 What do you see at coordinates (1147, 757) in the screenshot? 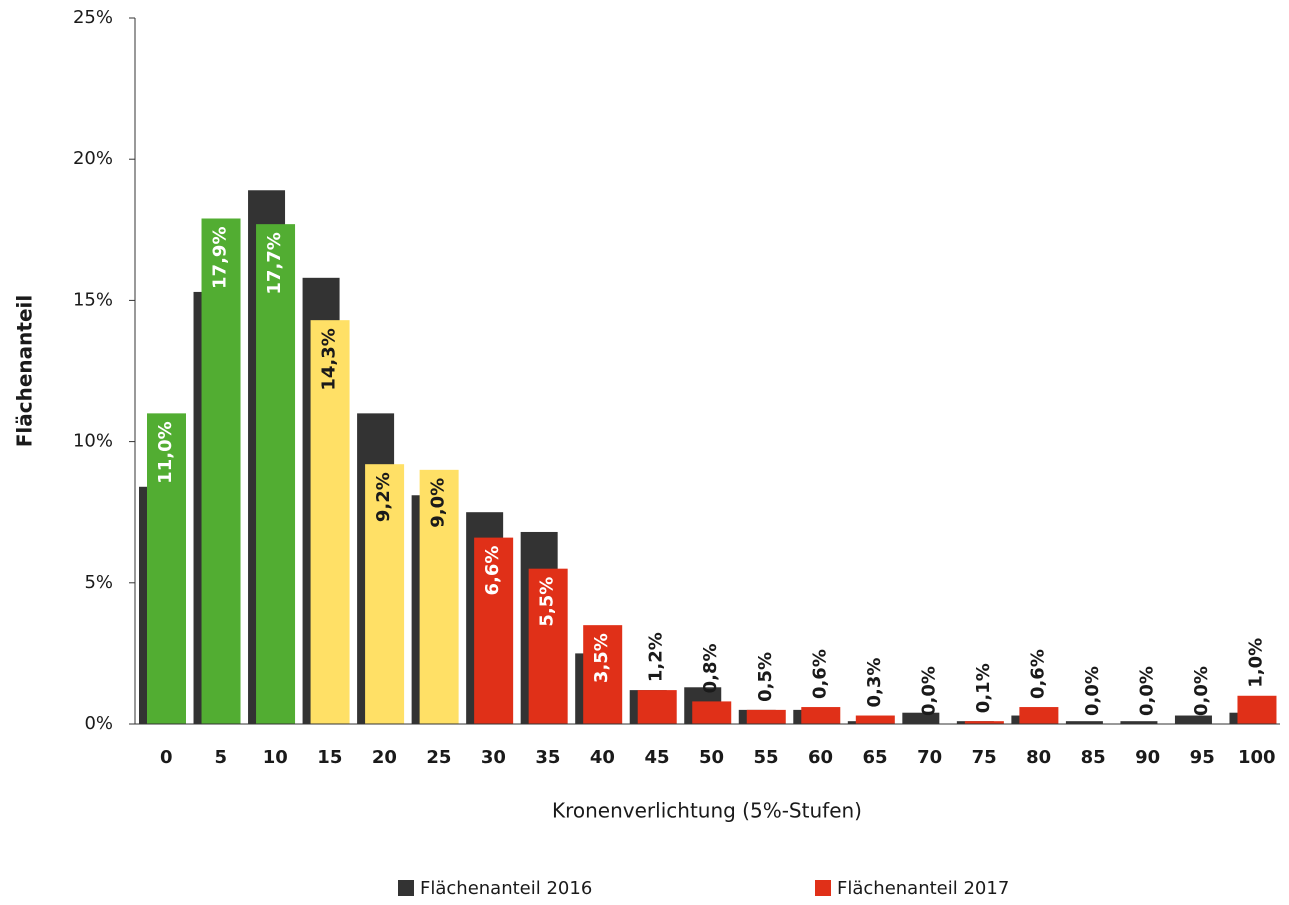
I see `x-tick-label: 90` at bounding box center [1147, 757].